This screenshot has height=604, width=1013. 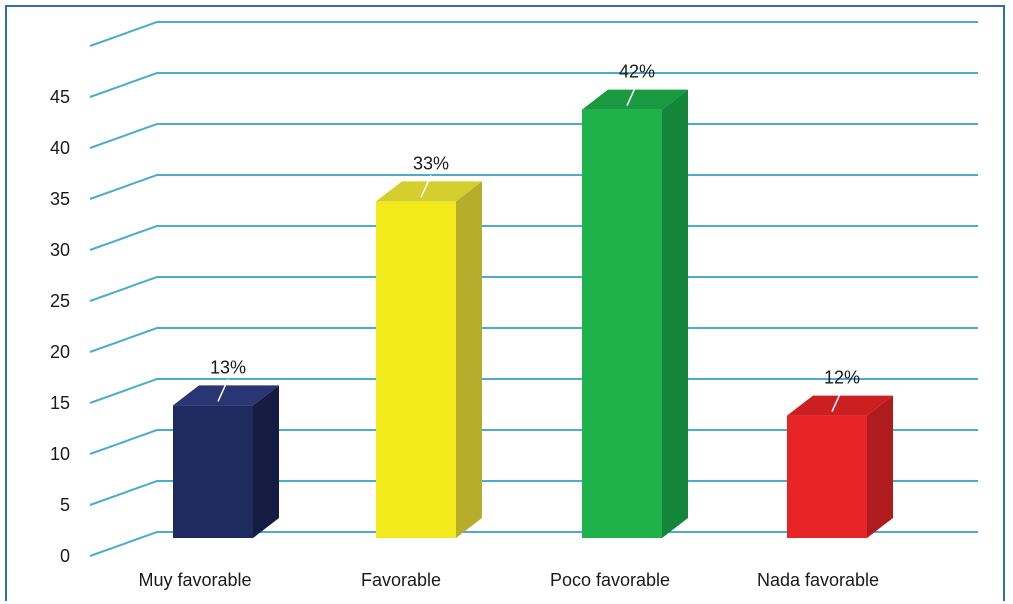 What do you see at coordinates (637, 72) in the screenshot?
I see `data-label: 42%` at bounding box center [637, 72].